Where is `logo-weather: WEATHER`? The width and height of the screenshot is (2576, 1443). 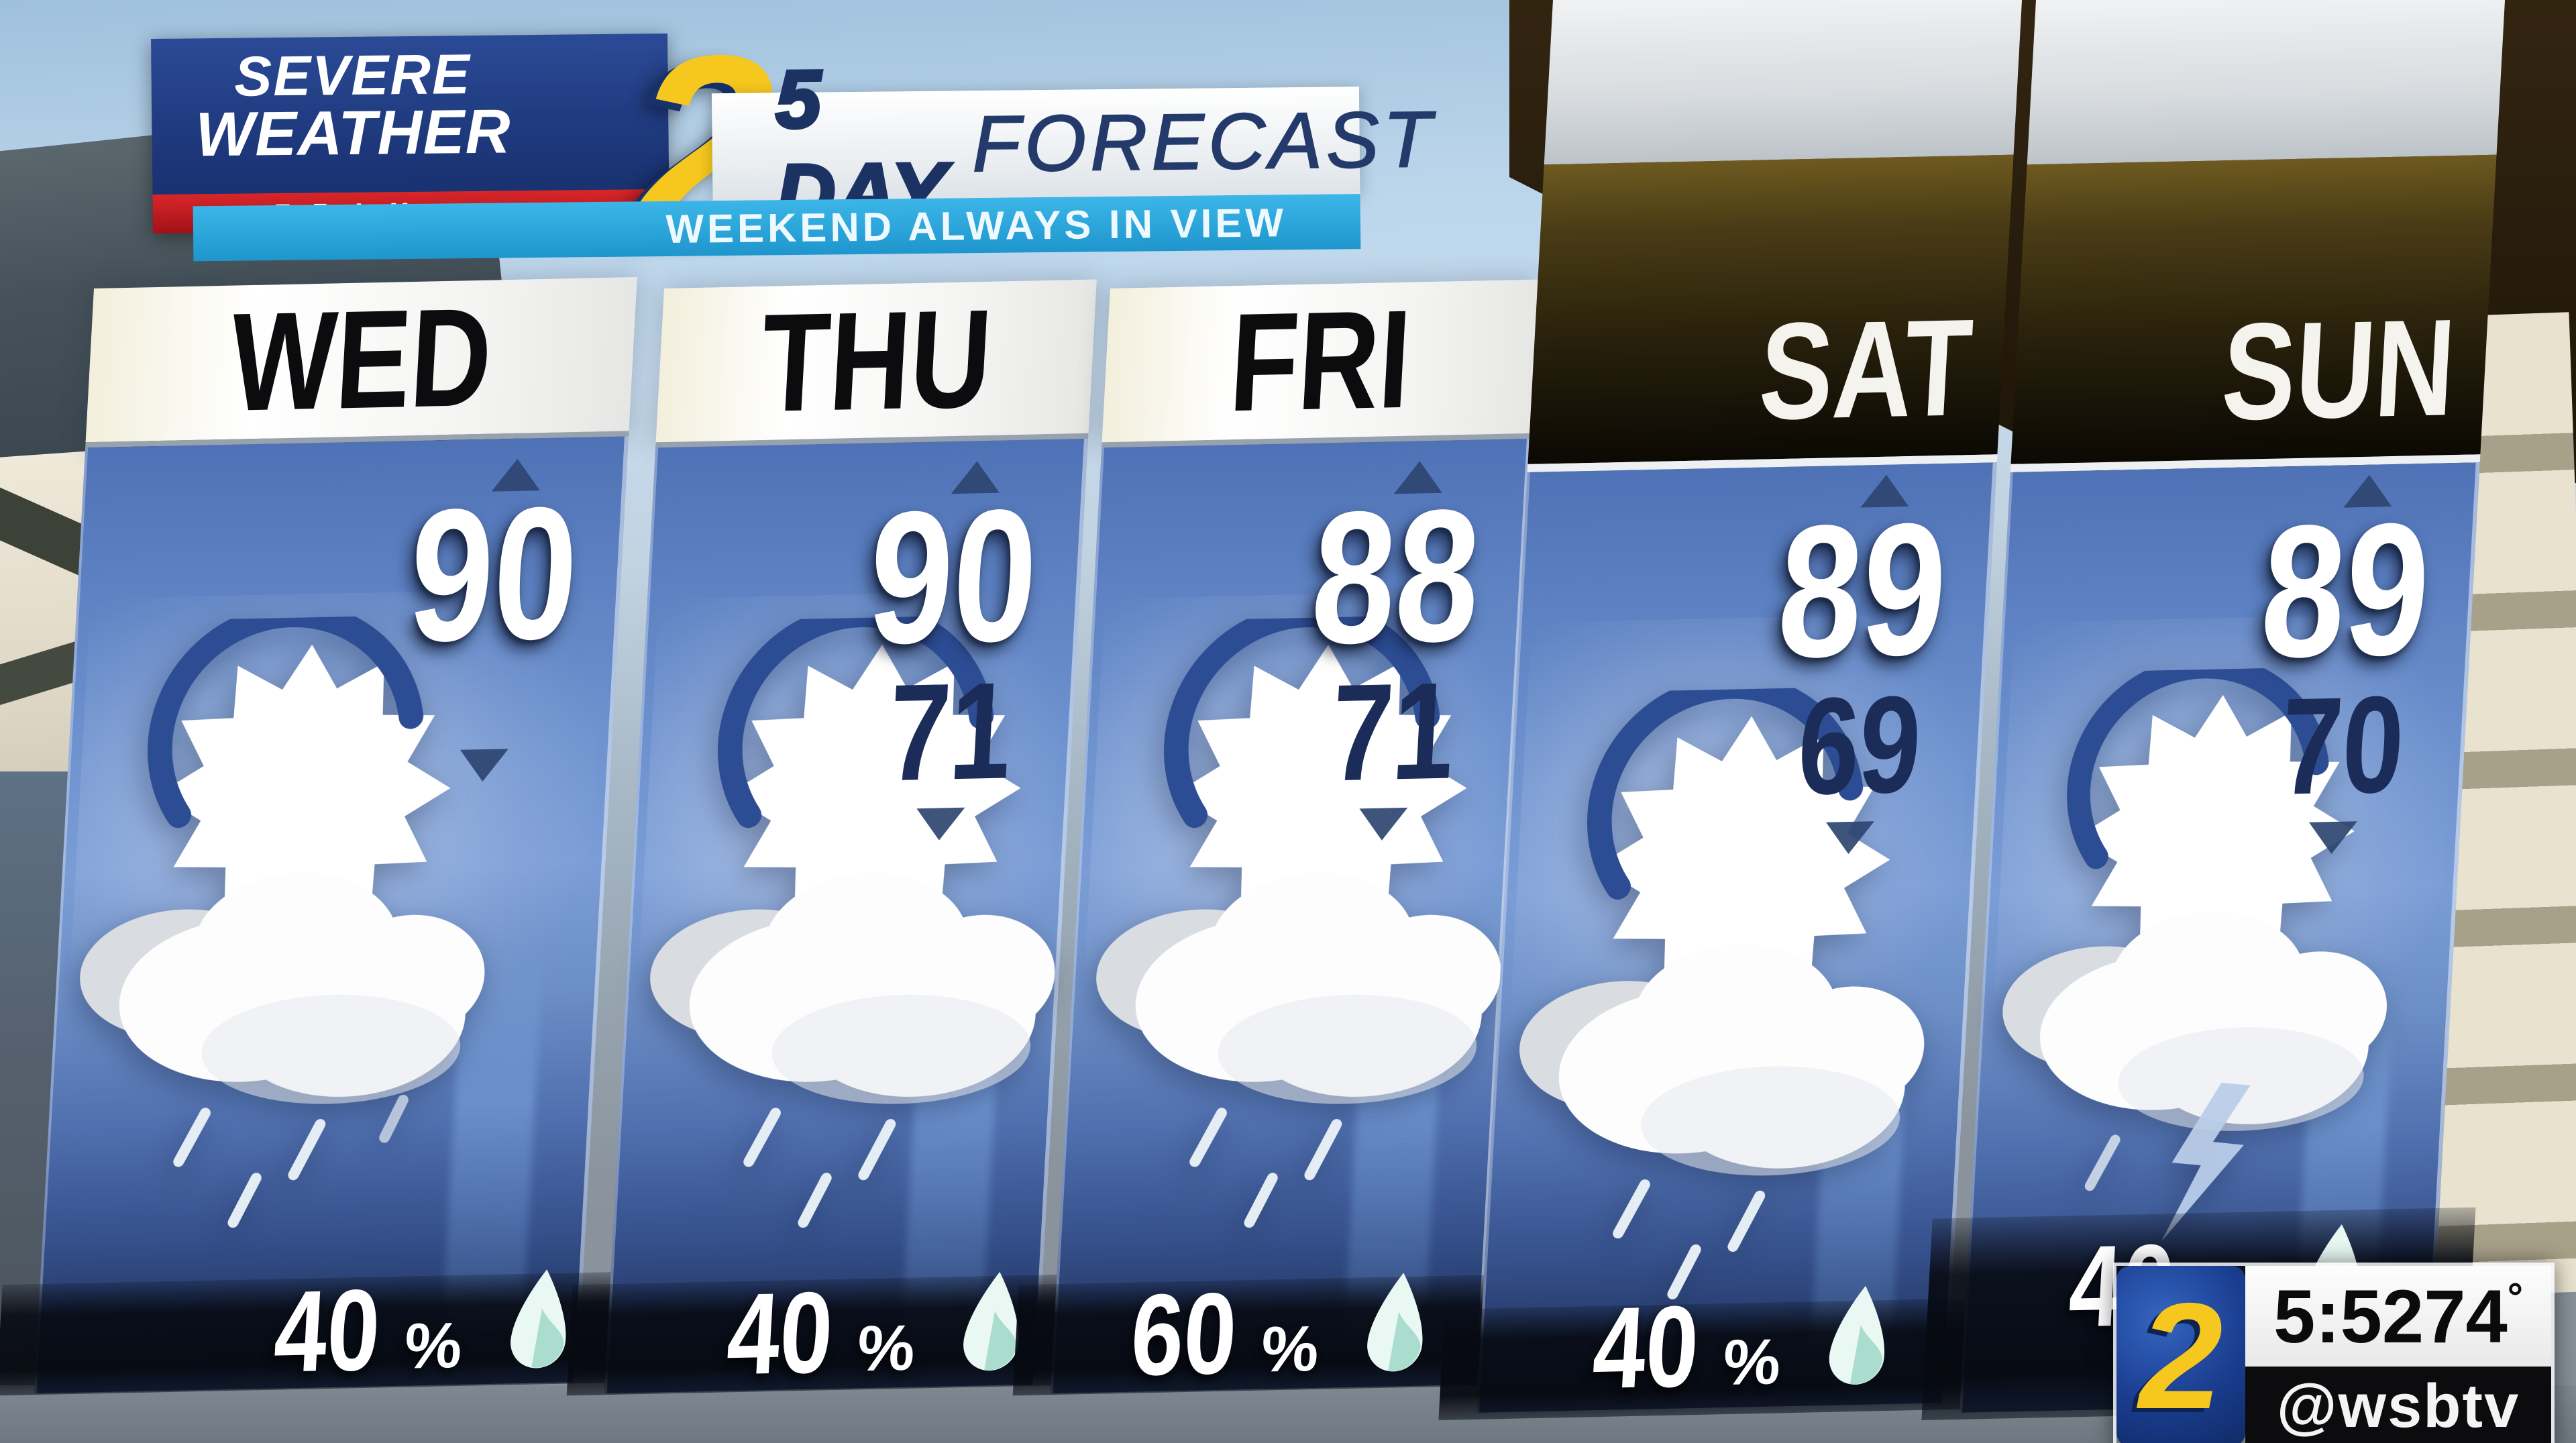
logo-weather: WEATHER is located at coordinates (353, 133).